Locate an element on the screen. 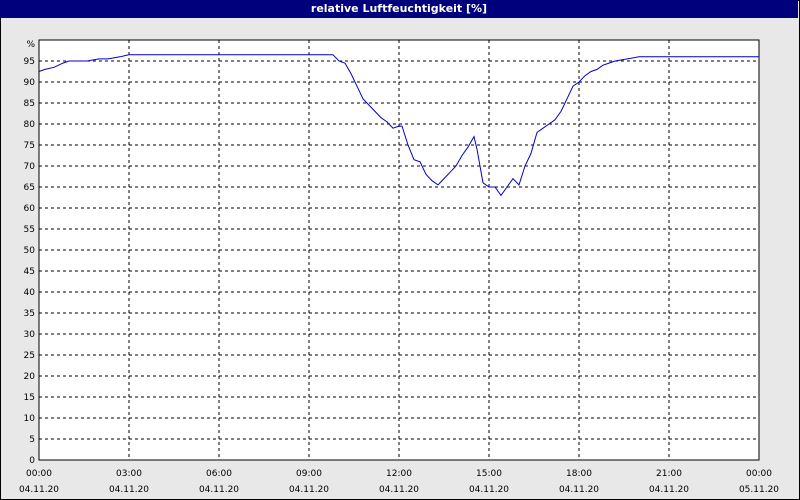 Image resolution: width=800 pixels, height=500 pixels. y-tick-label: 60 is located at coordinates (30, 209).